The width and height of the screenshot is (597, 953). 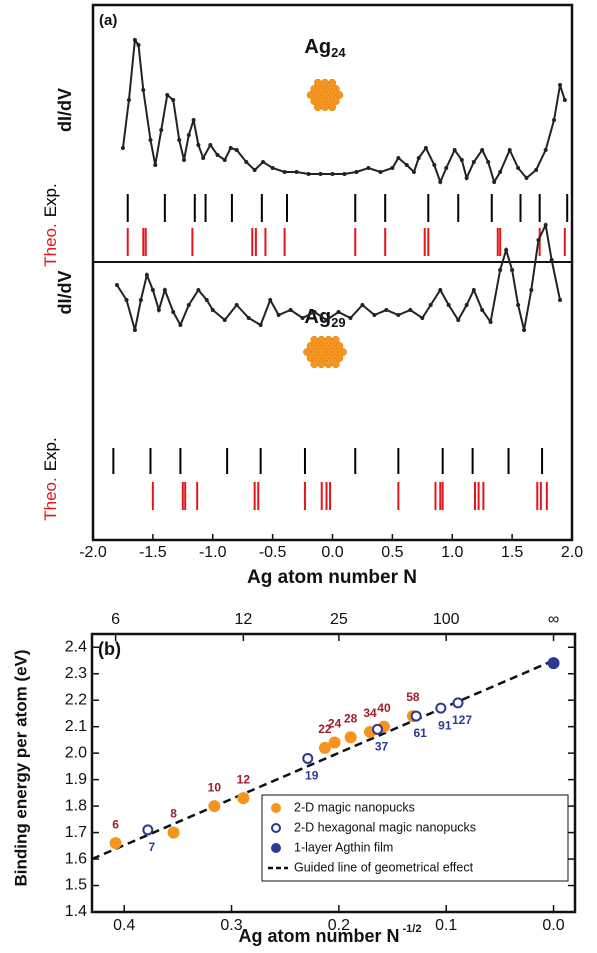 What do you see at coordinates (335, 724) in the screenshot?
I see `point-label: 24` at bounding box center [335, 724].